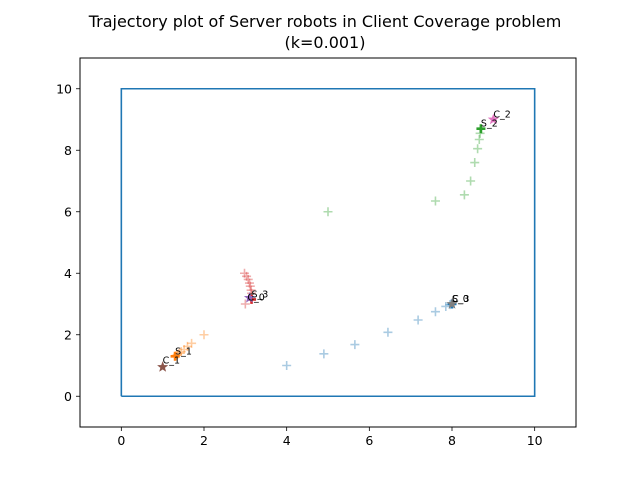 The image size is (640, 480). What do you see at coordinates (535, 440) in the screenshot?
I see `x-tick-label: 10` at bounding box center [535, 440].